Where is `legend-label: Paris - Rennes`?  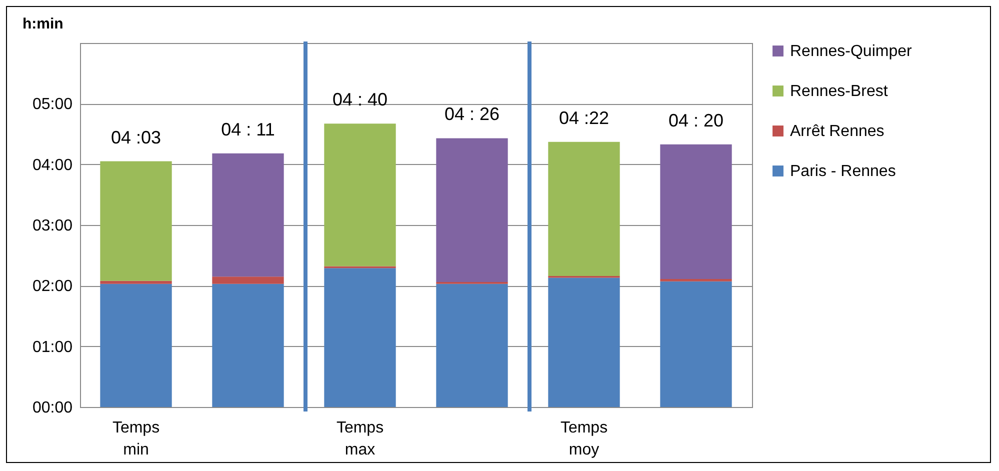
legend-label: Paris - Rennes is located at coordinates (843, 171).